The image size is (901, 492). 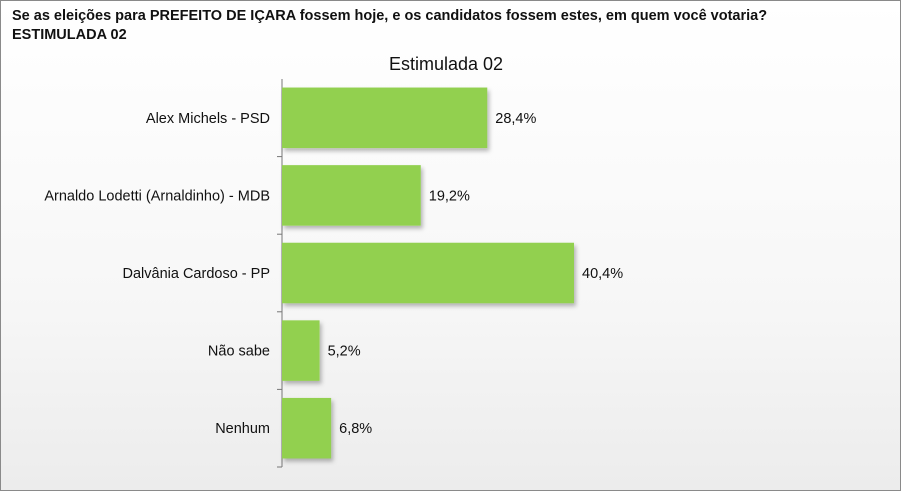 What do you see at coordinates (355, 429) in the screenshot?
I see `value-label: 6,8%` at bounding box center [355, 429].